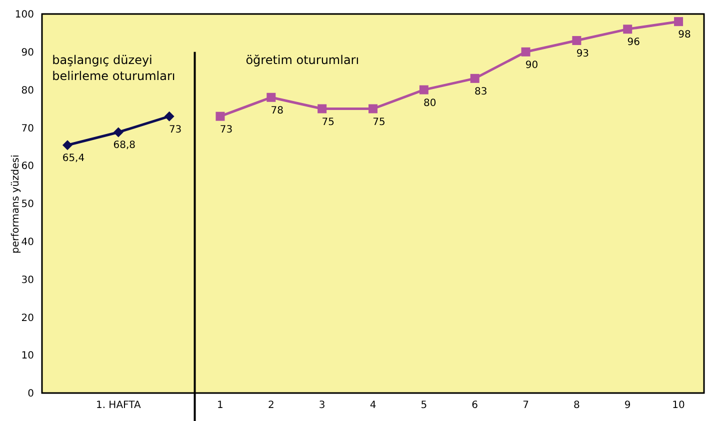 The height and width of the screenshot is (421, 710). I want to click on data-label: 68,8, so click(124, 146).